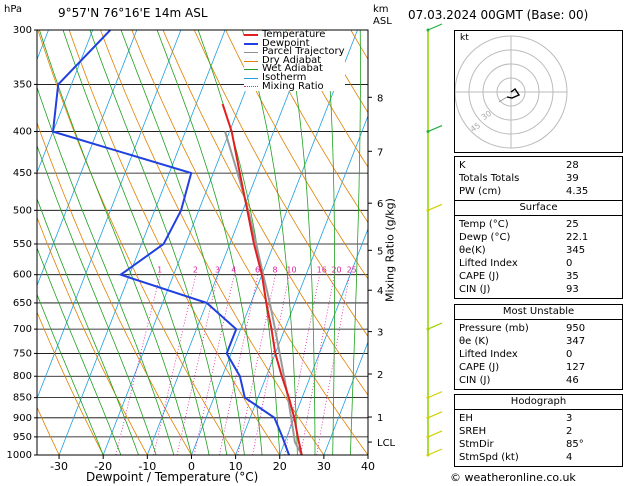 Image resolution: width=629 pixels, height=486 pixels. What do you see at coordinates (103, 466) in the screenshot?
I see `temperature-tick-label: -20` at bounding box center [103, 466].